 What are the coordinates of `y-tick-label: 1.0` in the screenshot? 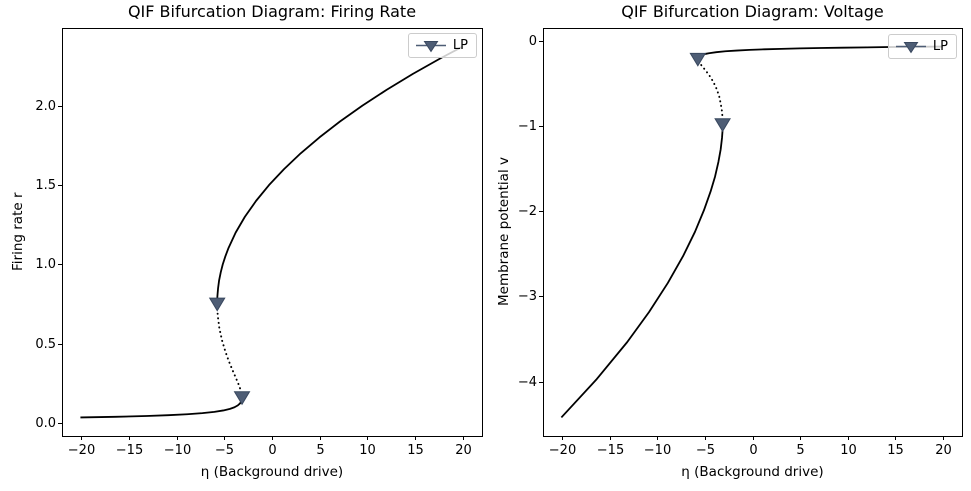 It's located at (45, 264).